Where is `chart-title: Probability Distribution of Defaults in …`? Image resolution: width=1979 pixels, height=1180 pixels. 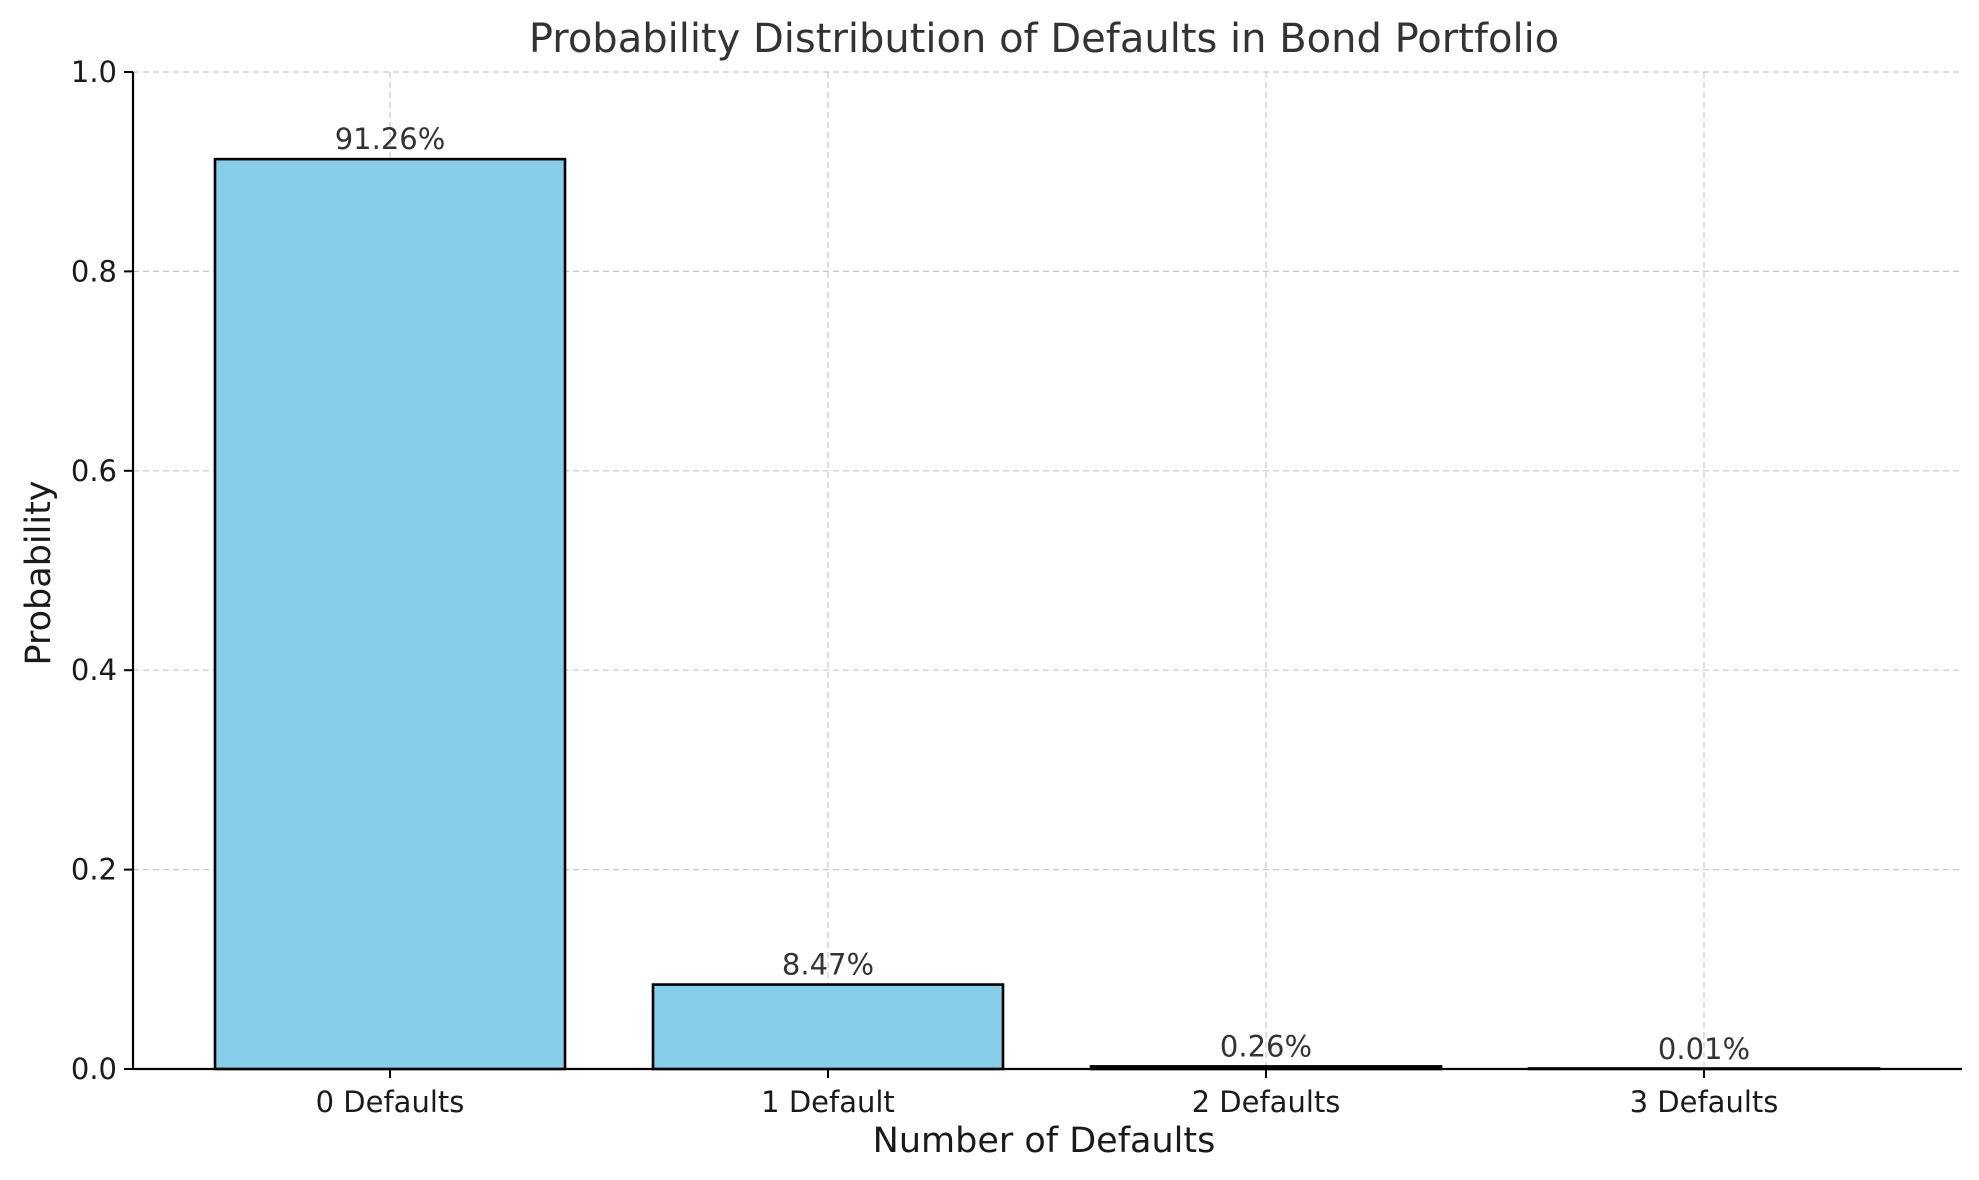 chart-title: Probability Distribution of Defaults in … is located at coordinates (1044, 39).